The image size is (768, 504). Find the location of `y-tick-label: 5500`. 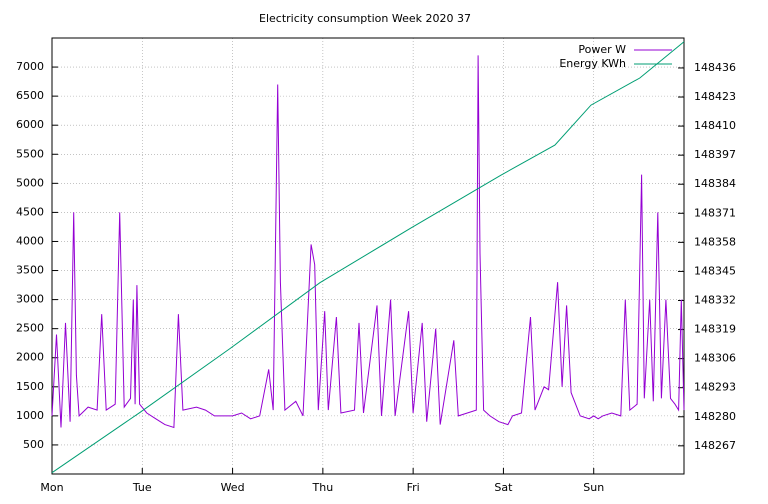

y-tick-label: 5500 is located at coordinates (30, 153).